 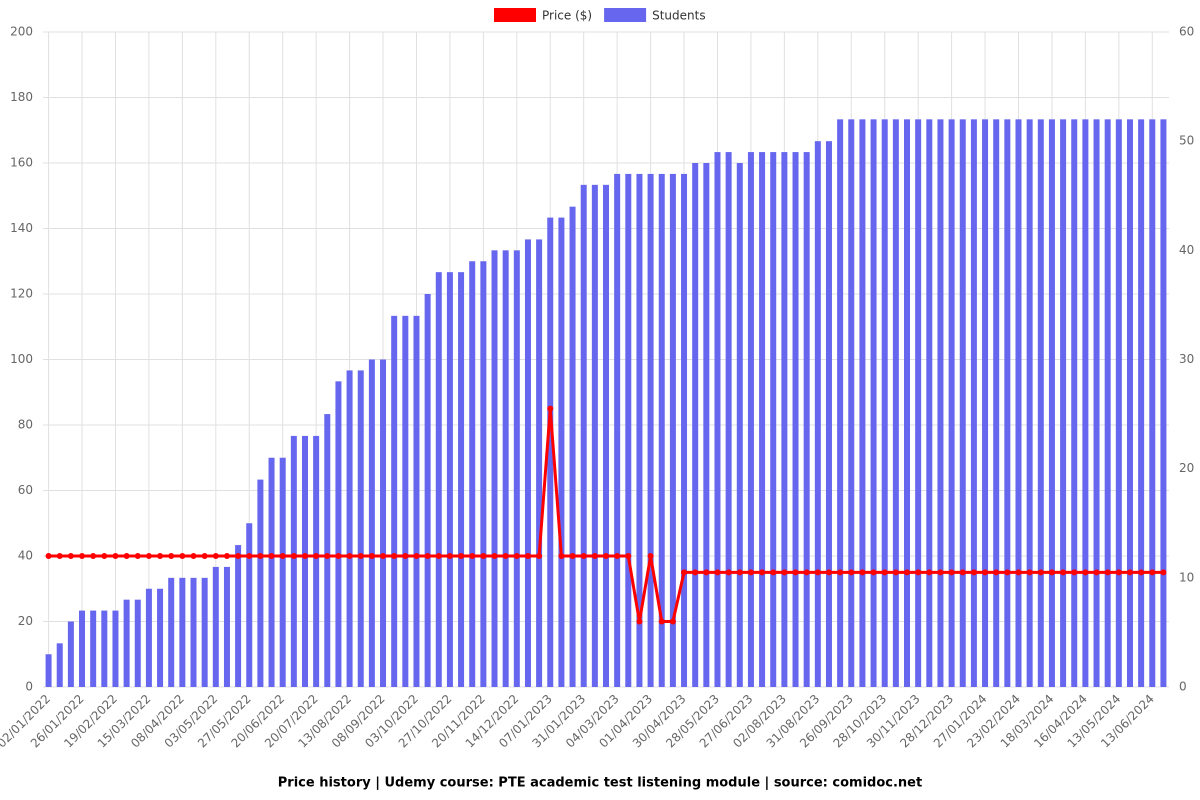 I want to click on y-tick-label: 0, so click(x=29, y=687).